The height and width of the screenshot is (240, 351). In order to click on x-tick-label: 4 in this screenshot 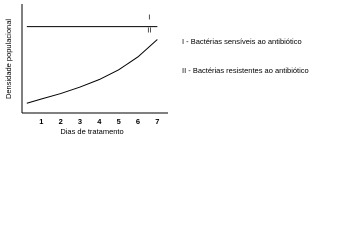, I will do `click(99, 121)`.